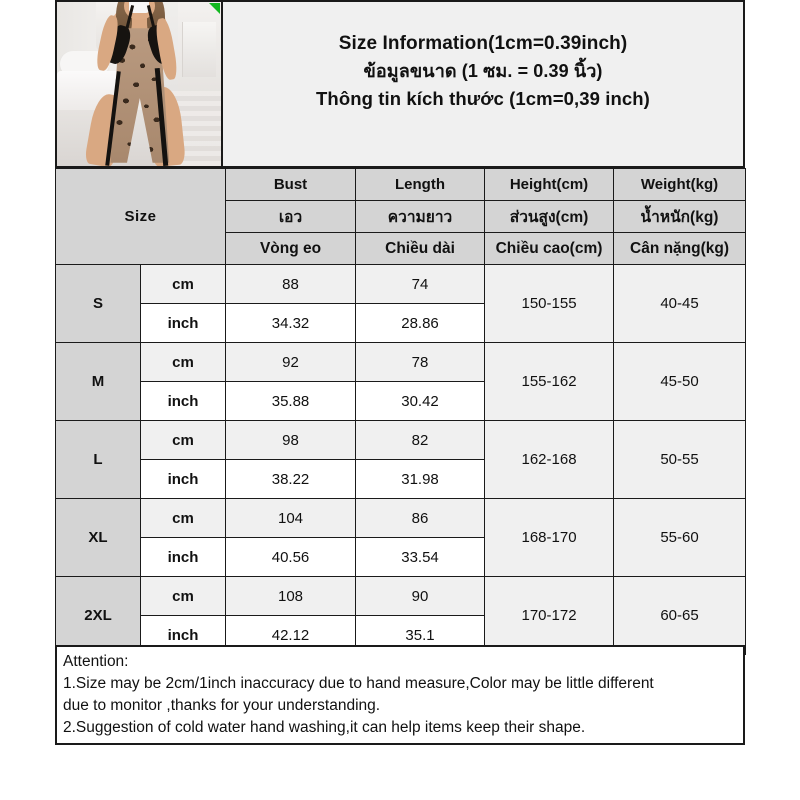 This screenshot has height=800, width=800. I want to click on weight-l: 50-55, so click(680, 459).